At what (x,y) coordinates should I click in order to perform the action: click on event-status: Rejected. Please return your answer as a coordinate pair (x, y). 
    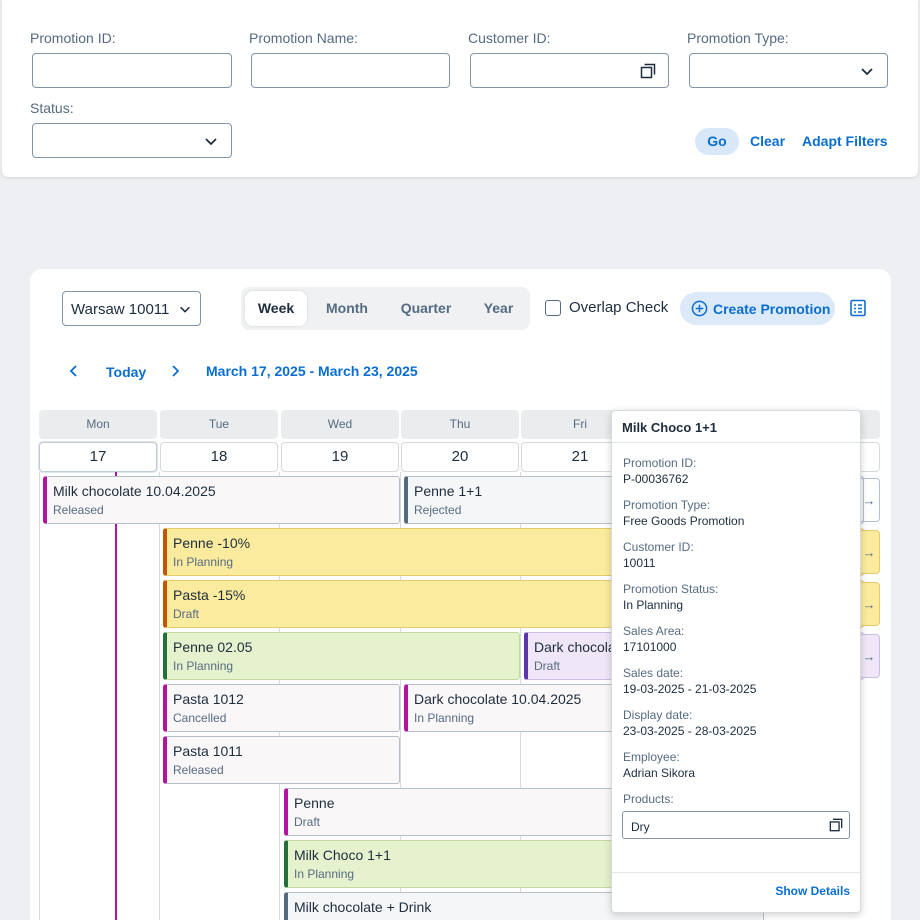
    Looking at the image, I should click on (438, 510).